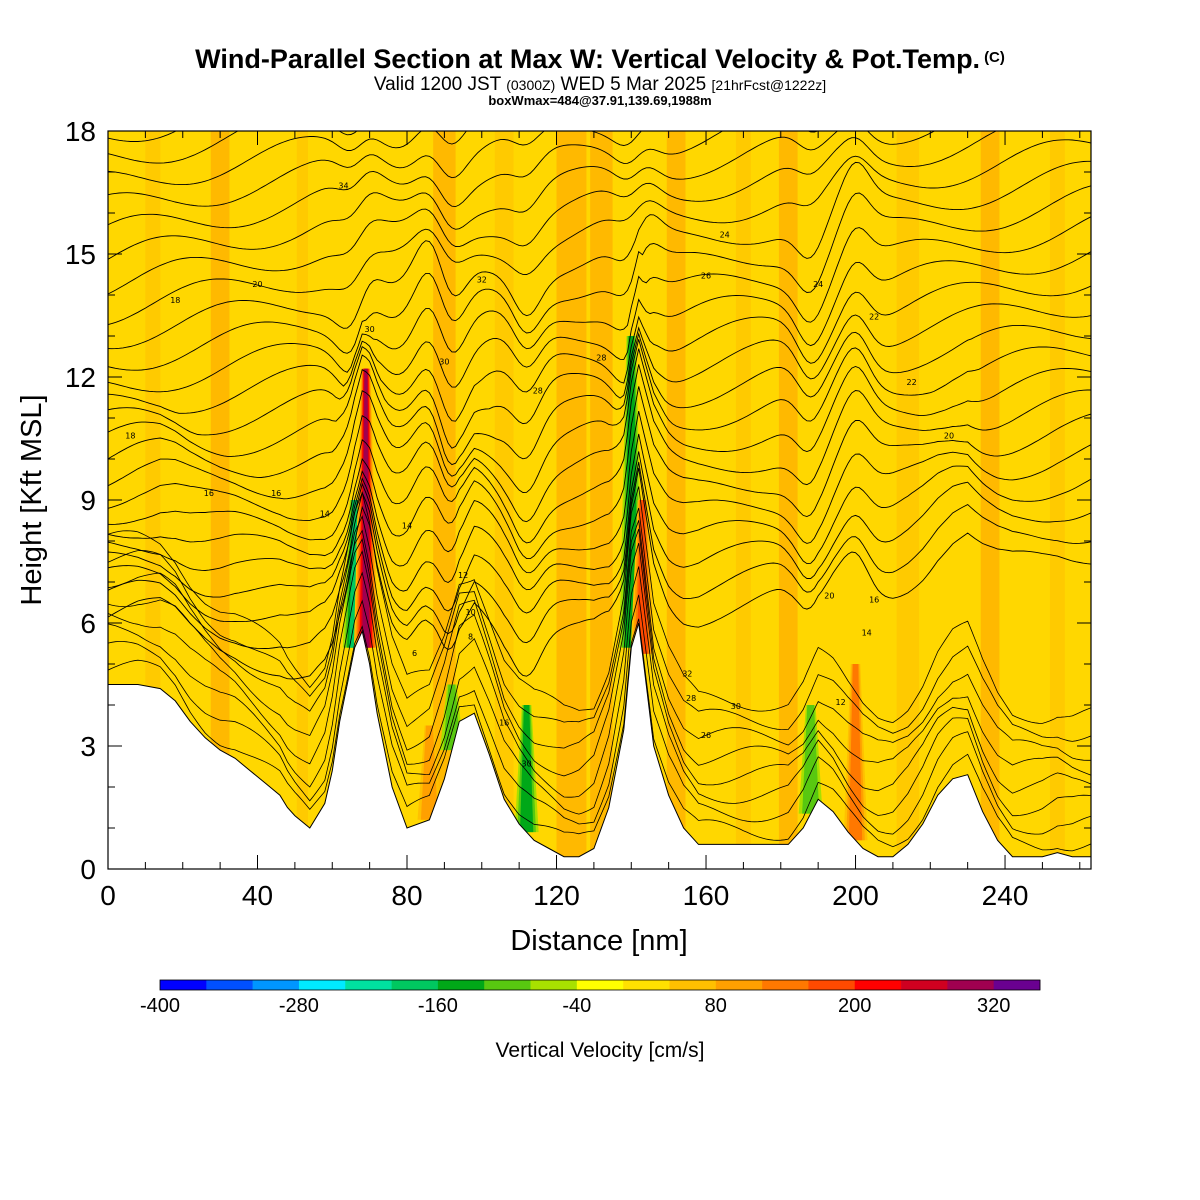 The image size is (1200, 1200). I want to click on y-tick-label: 0, so click(88, 869).